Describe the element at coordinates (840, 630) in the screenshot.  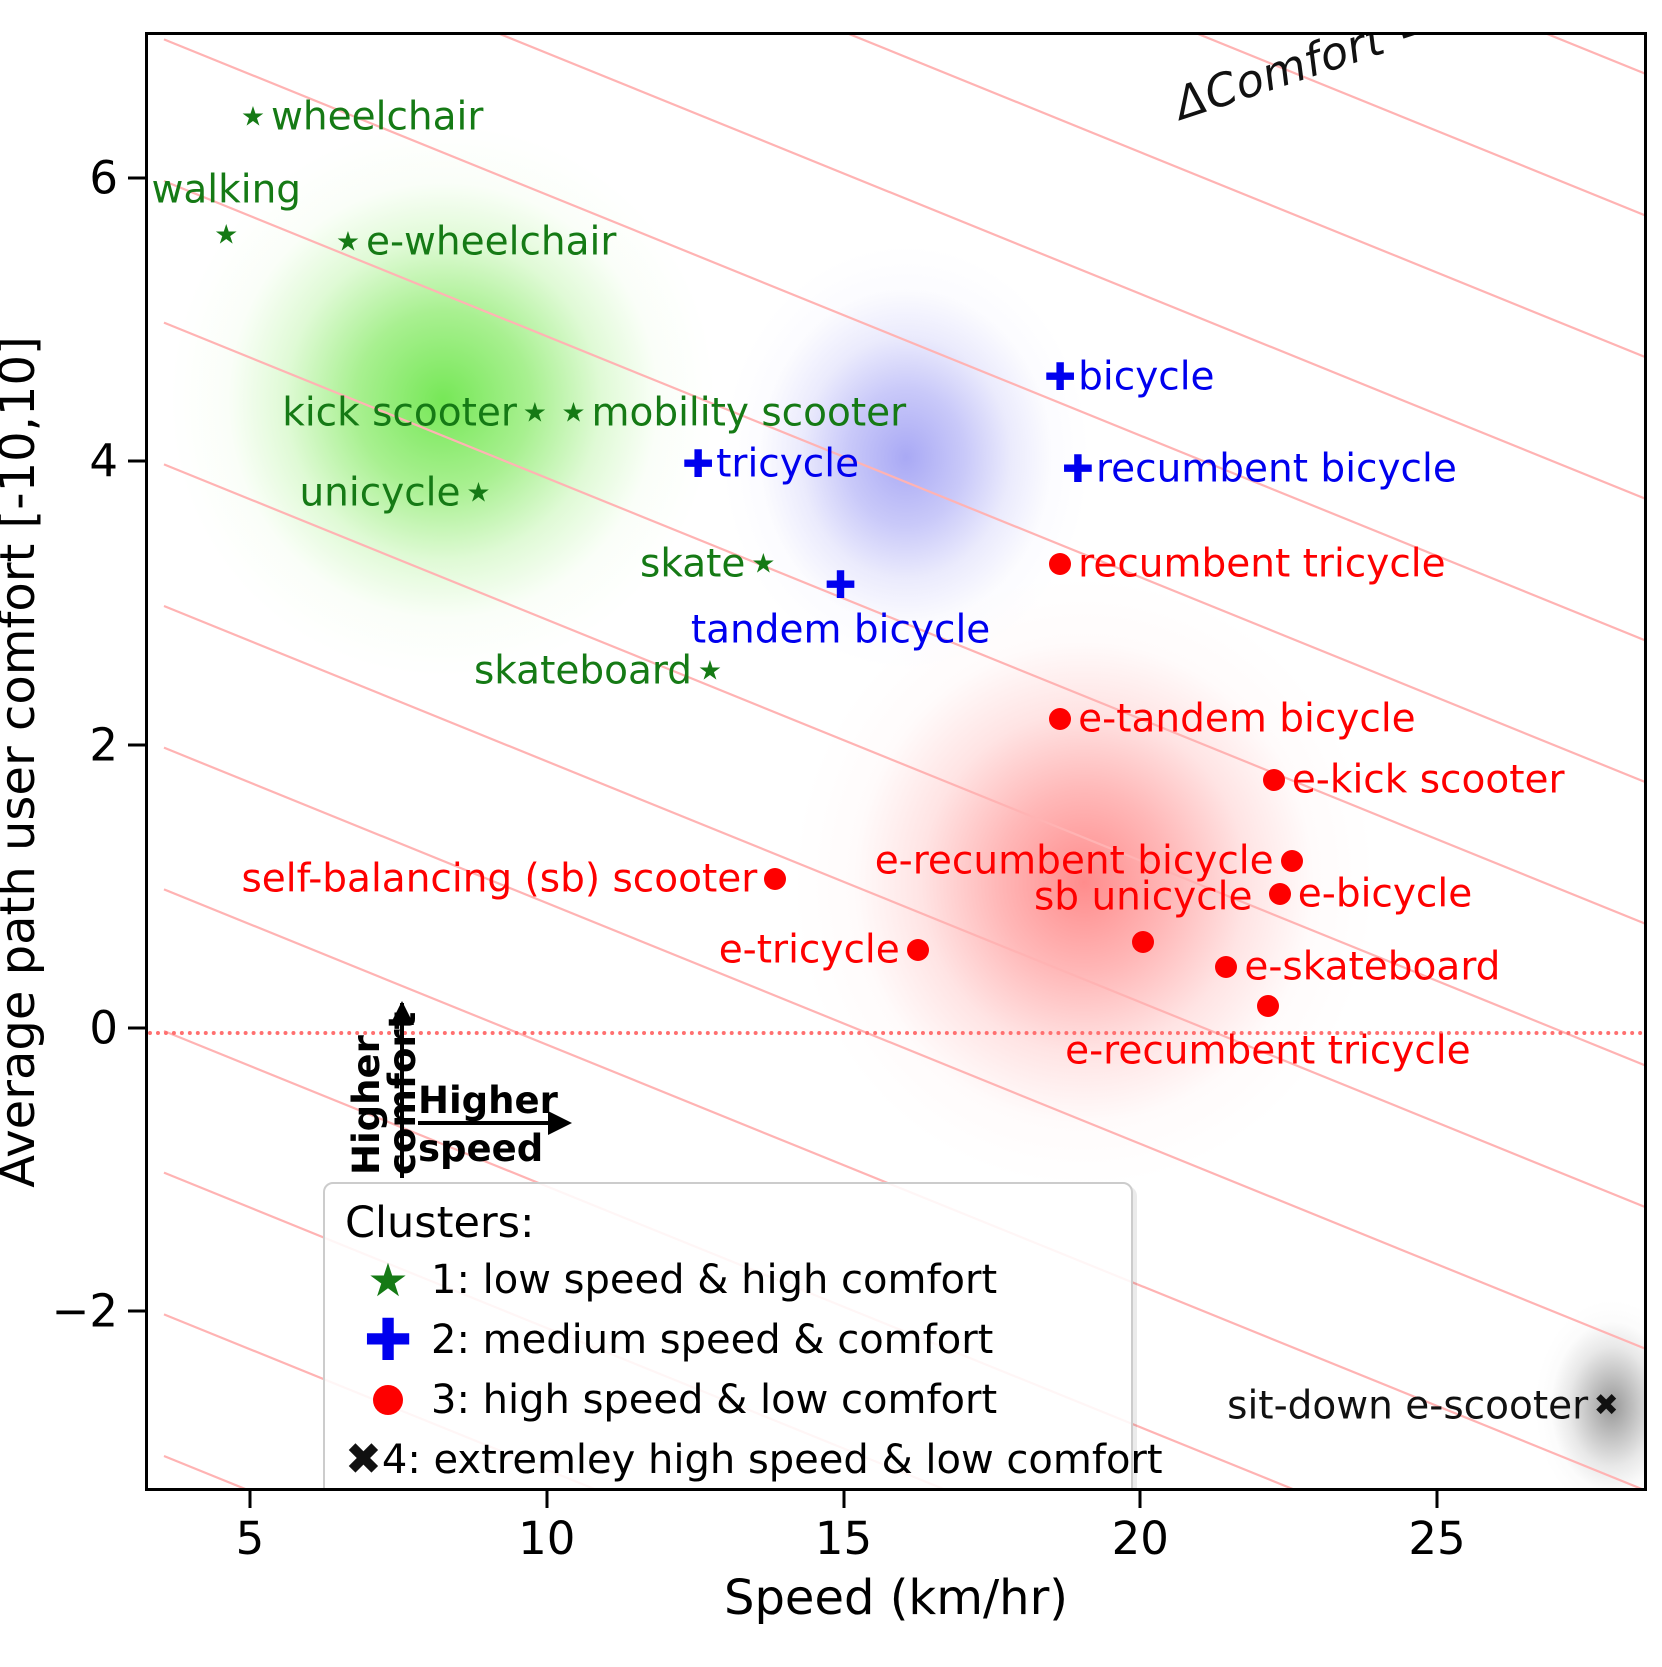
I see `data-point-label: tandem bicycle` at that location.